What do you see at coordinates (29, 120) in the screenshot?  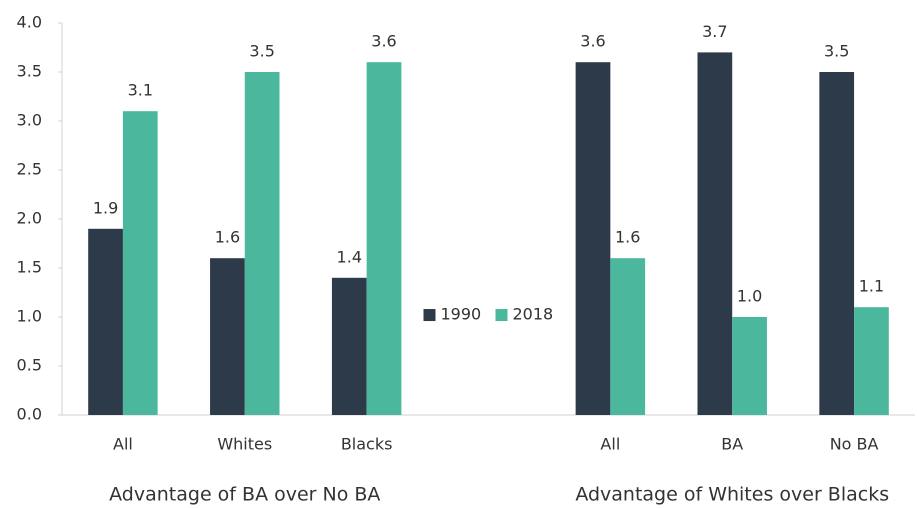 I see `y-tick-label: 3.0` at bounding box center [29, 120].